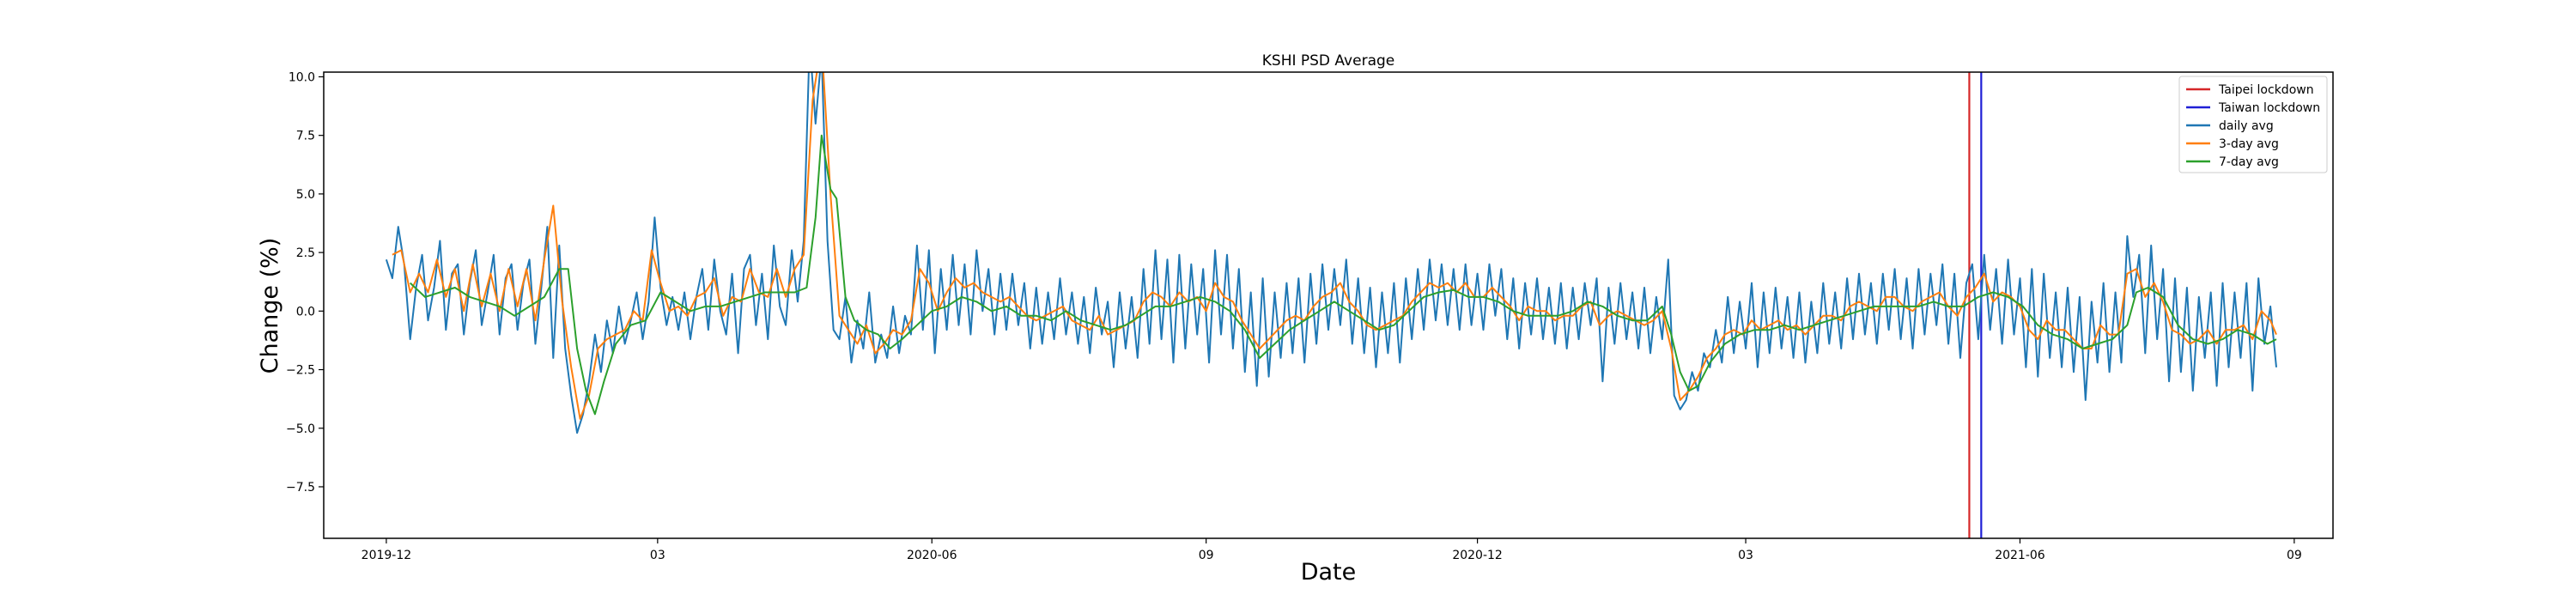 The width and height of the screenshot is (2576, 601). I want to click on legend-box, so click(2253, 124).